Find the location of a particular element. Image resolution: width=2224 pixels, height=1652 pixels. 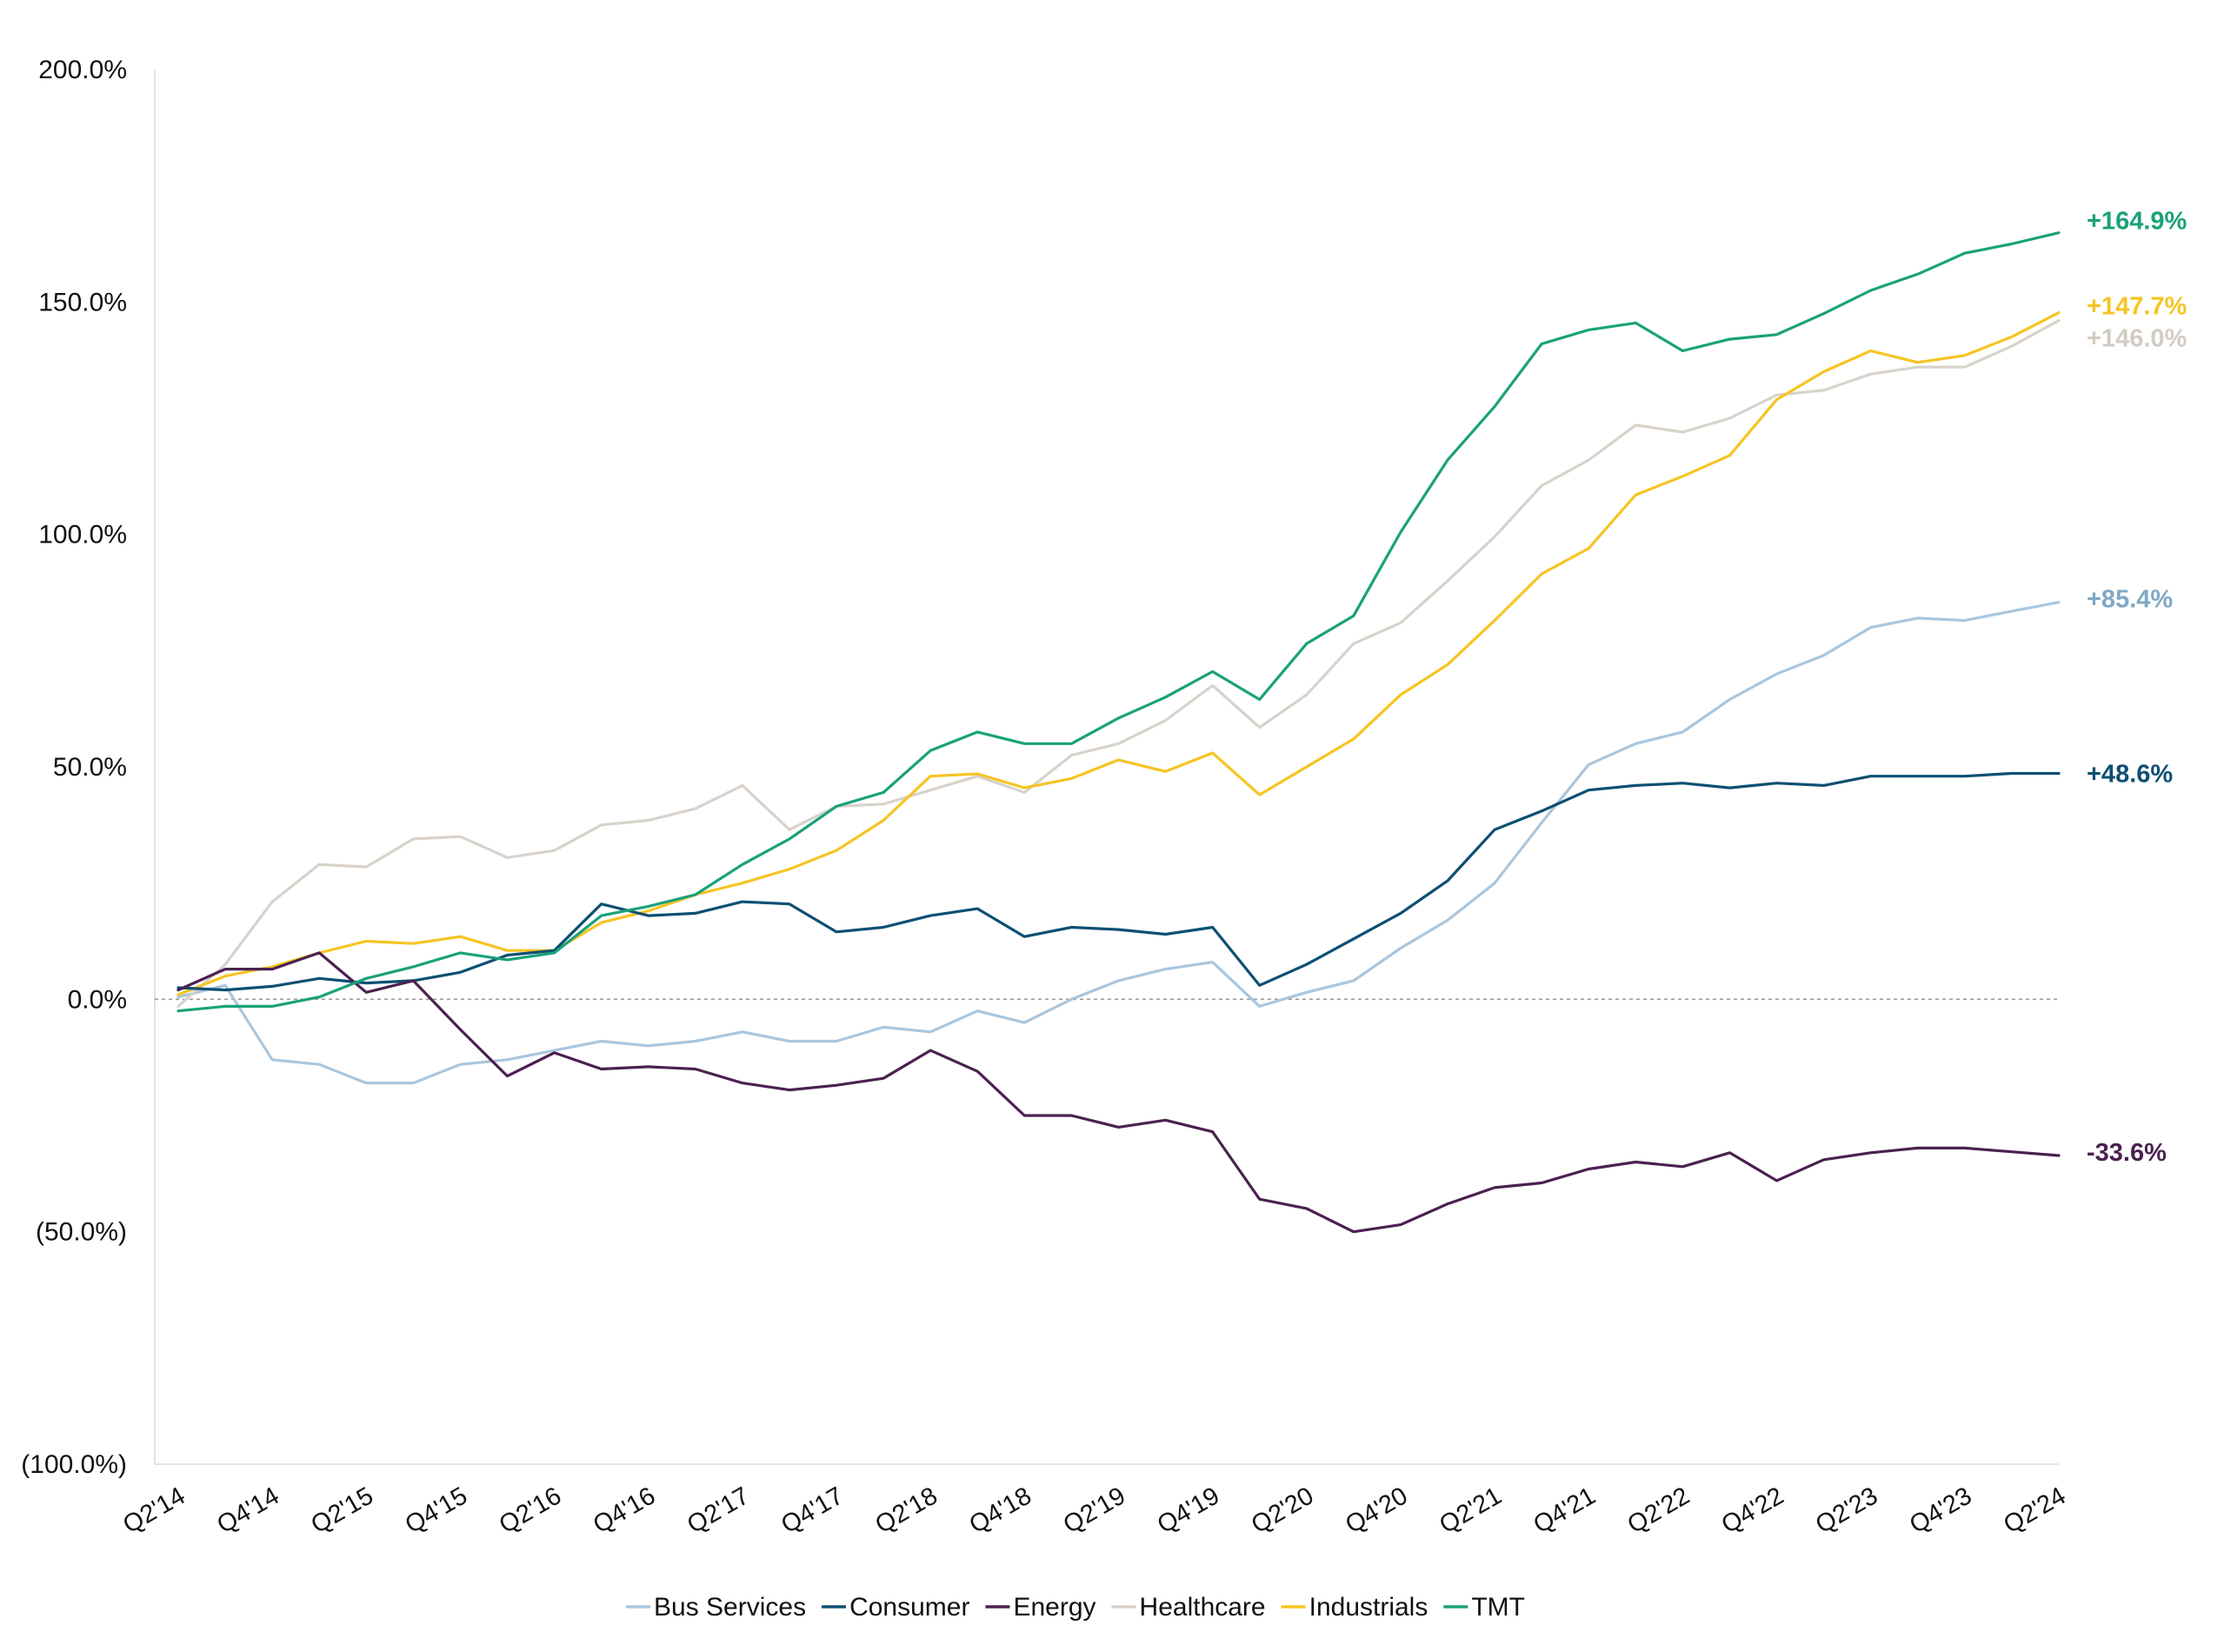

x-tick-label: Q4'21 is located at coordinates (1565, 1510).